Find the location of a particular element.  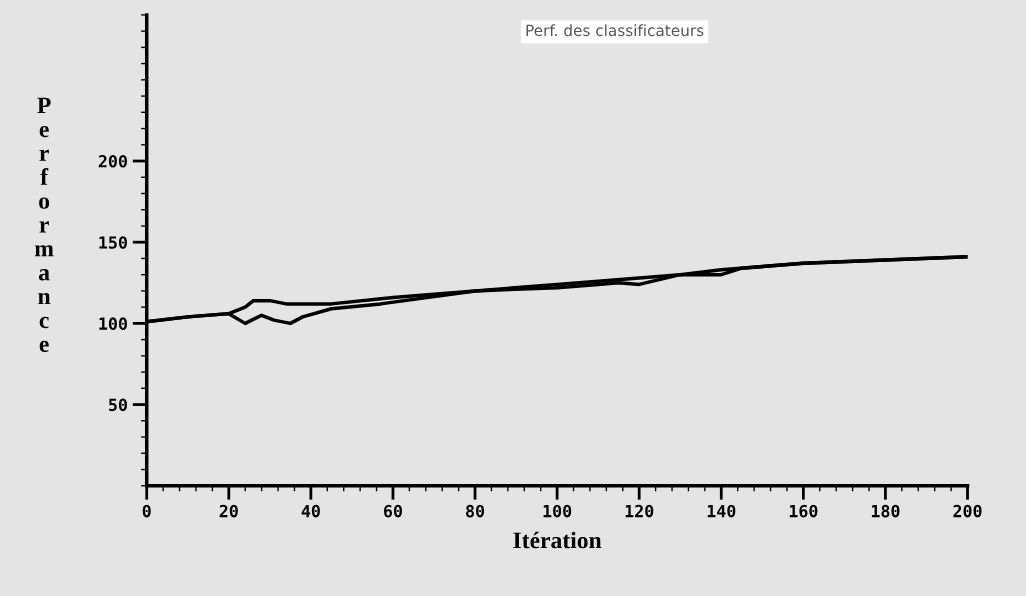

y-tick-label: 50 is located at coordinates (118, 405).